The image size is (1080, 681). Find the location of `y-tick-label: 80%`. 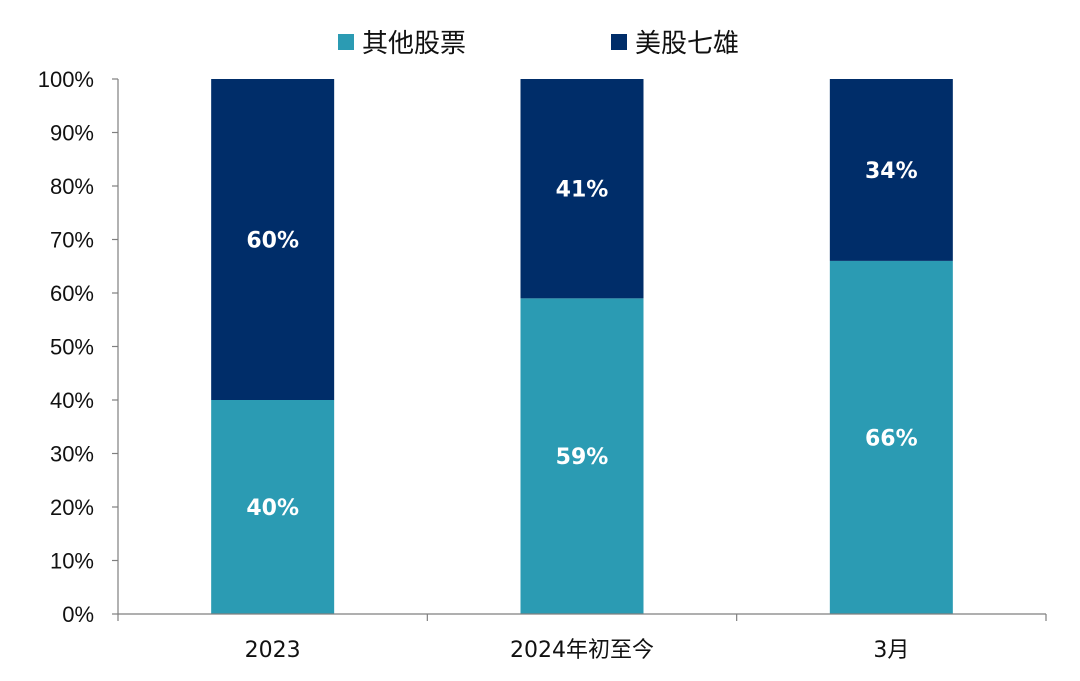

y-tick-label: 80% is located at coordinates (72, 186).